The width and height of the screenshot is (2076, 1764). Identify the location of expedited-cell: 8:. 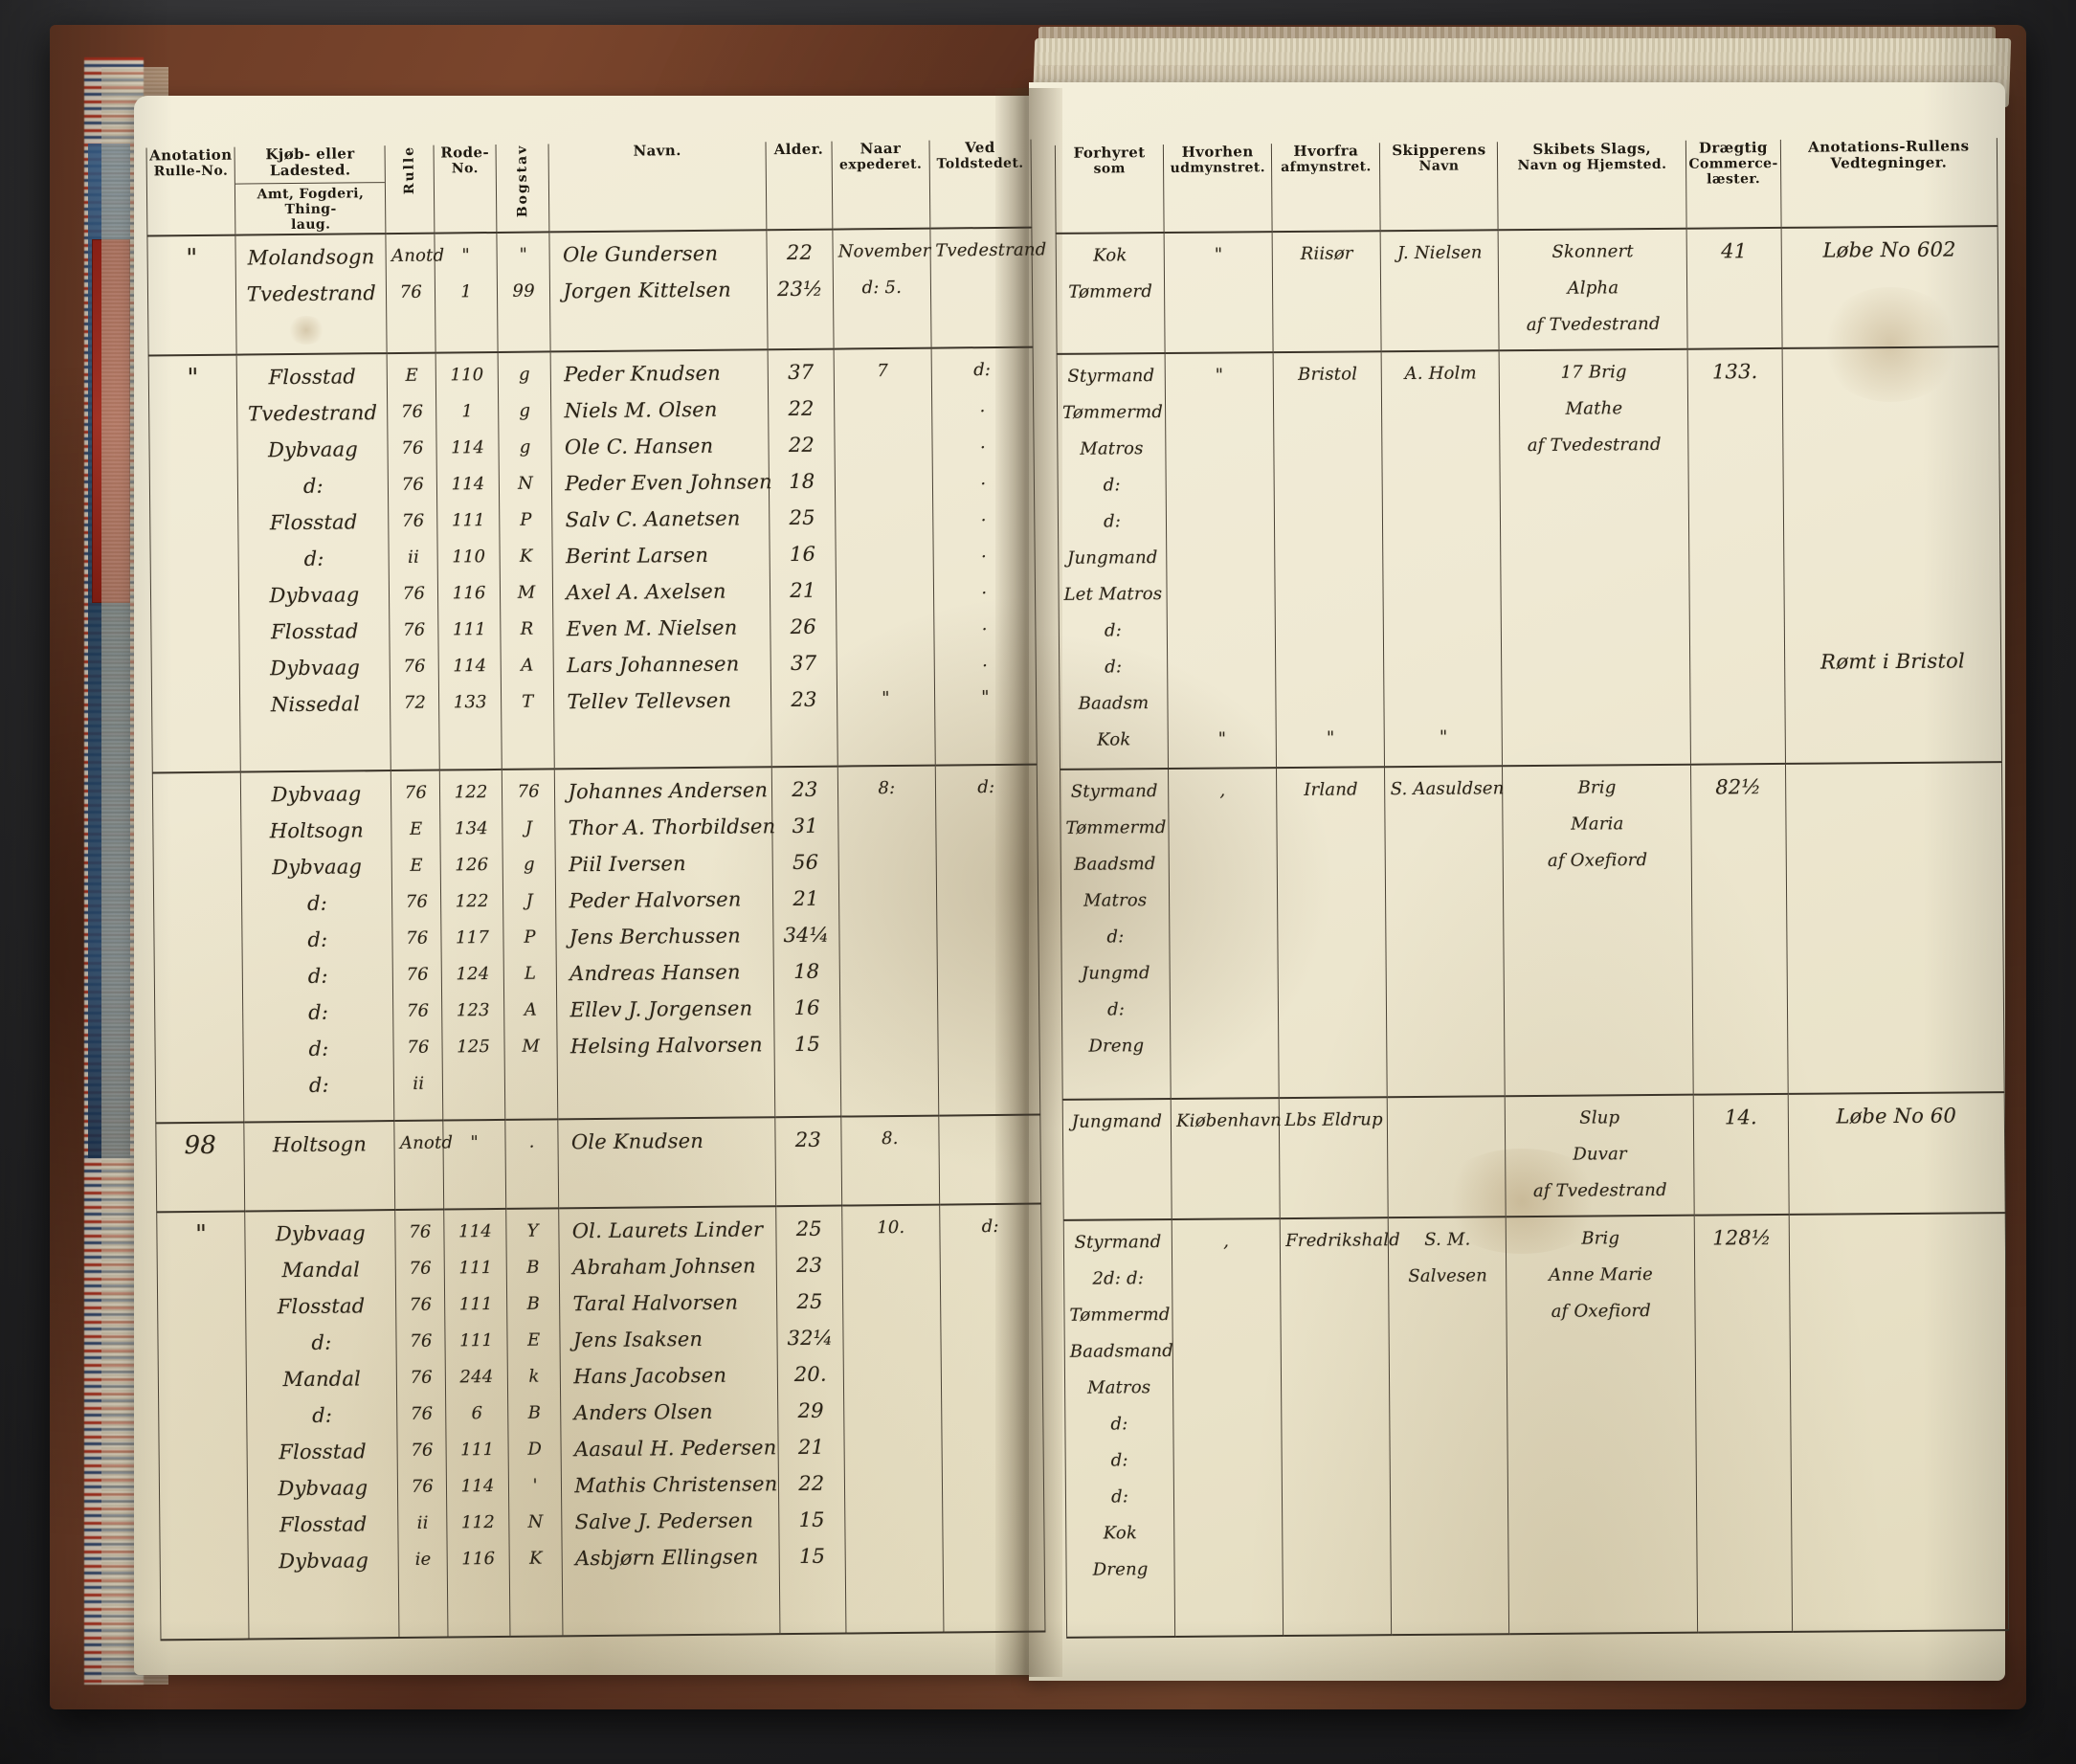
(888, 941).